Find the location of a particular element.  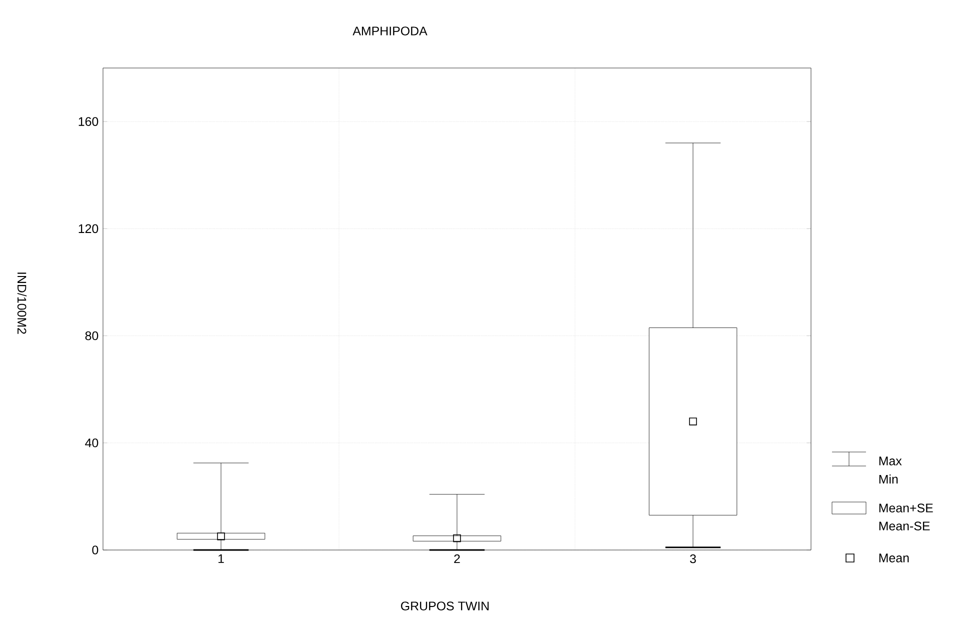

x-tick-label: 2 is located at coordinates (457, 559).